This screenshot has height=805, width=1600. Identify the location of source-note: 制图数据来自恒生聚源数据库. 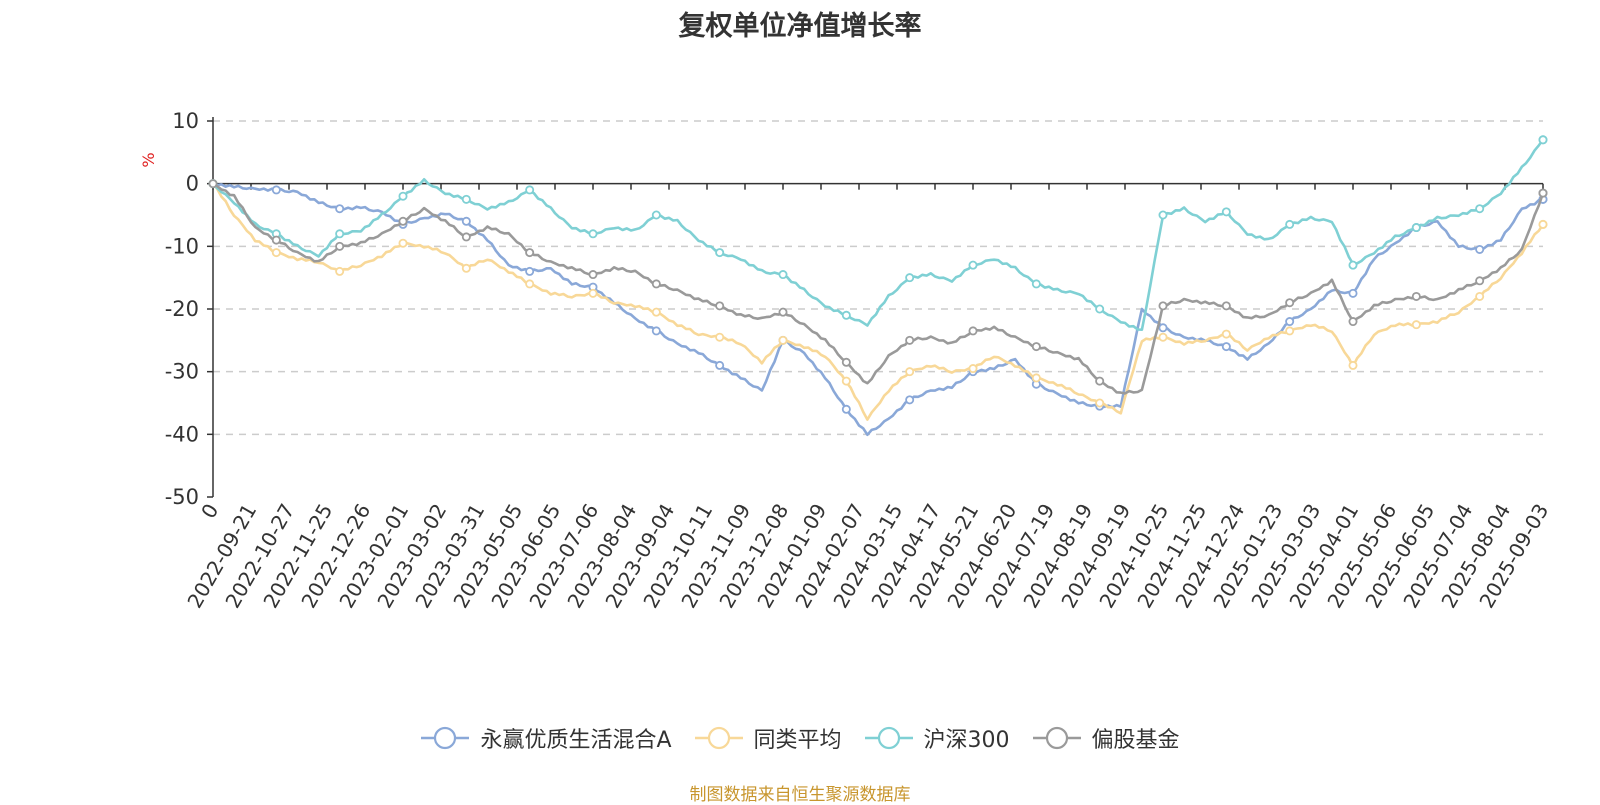
(800, 795).